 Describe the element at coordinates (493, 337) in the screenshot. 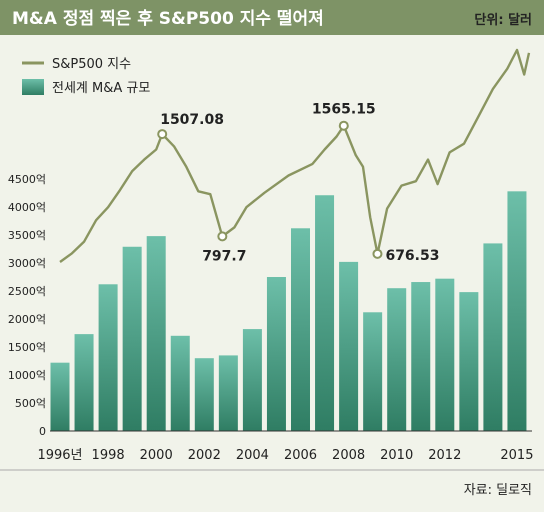

I see `bar-ma-2014` at that location.